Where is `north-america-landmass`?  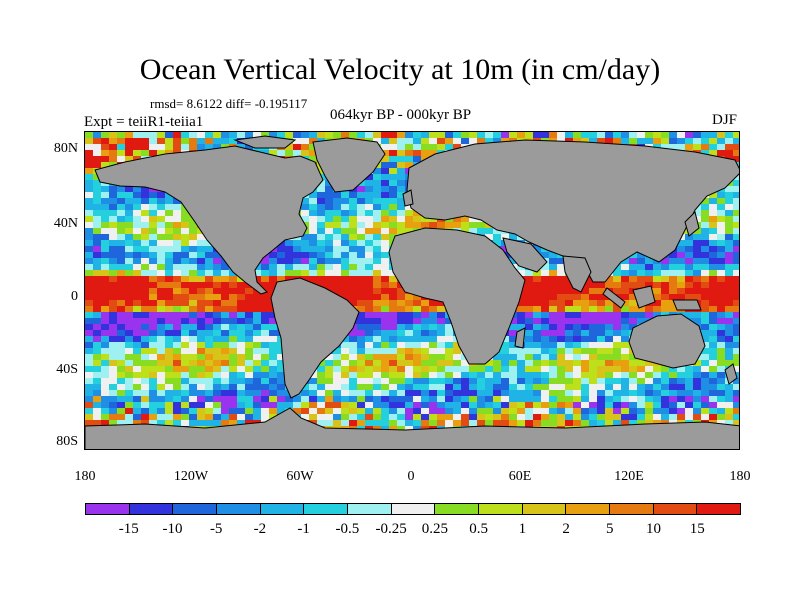 north-america-landmass is located at coordinates (209, 220).